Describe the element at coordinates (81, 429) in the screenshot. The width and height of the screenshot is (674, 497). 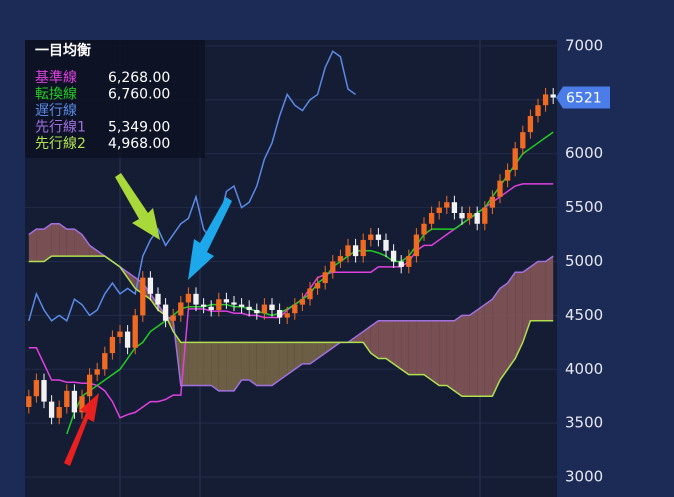
I see `red-arrow` at that location.